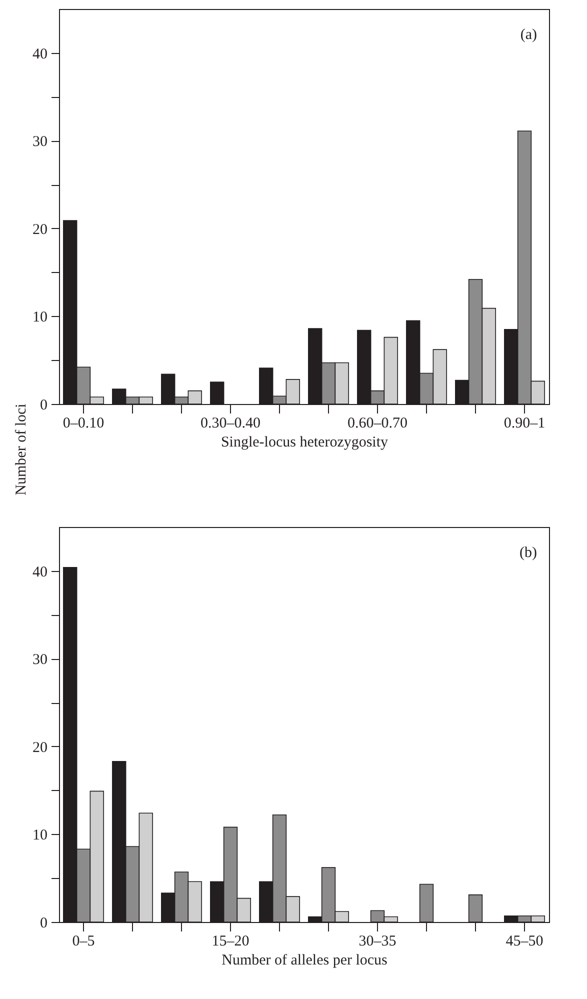 The height and width of the screenshot is (999, 587). I want to click on x-tick-label: 45–50, so click(525, 942).